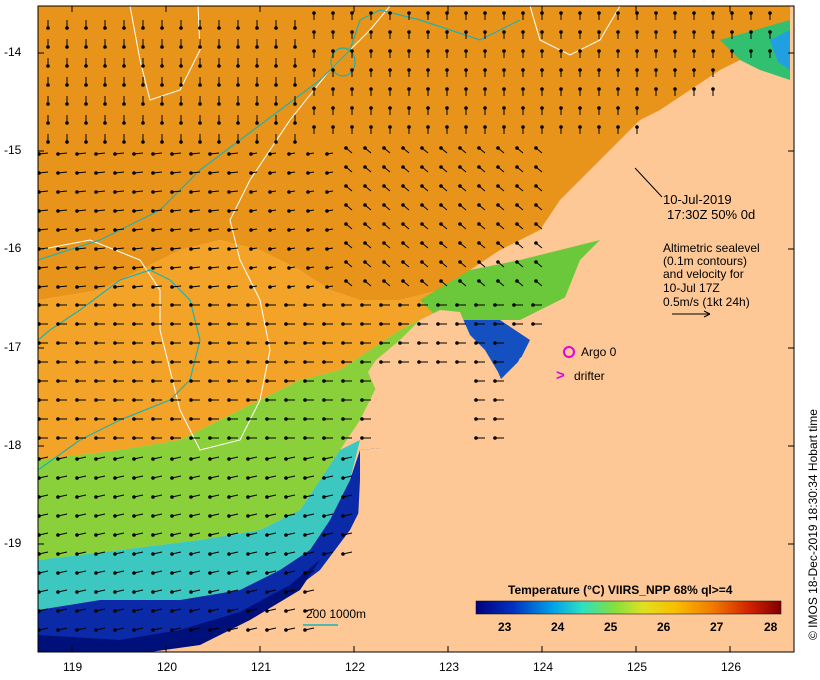 This screenshot has width=820, height=680. I want to click on altimetry-line-4: 10-Jul 17Z, so click(691, 288).